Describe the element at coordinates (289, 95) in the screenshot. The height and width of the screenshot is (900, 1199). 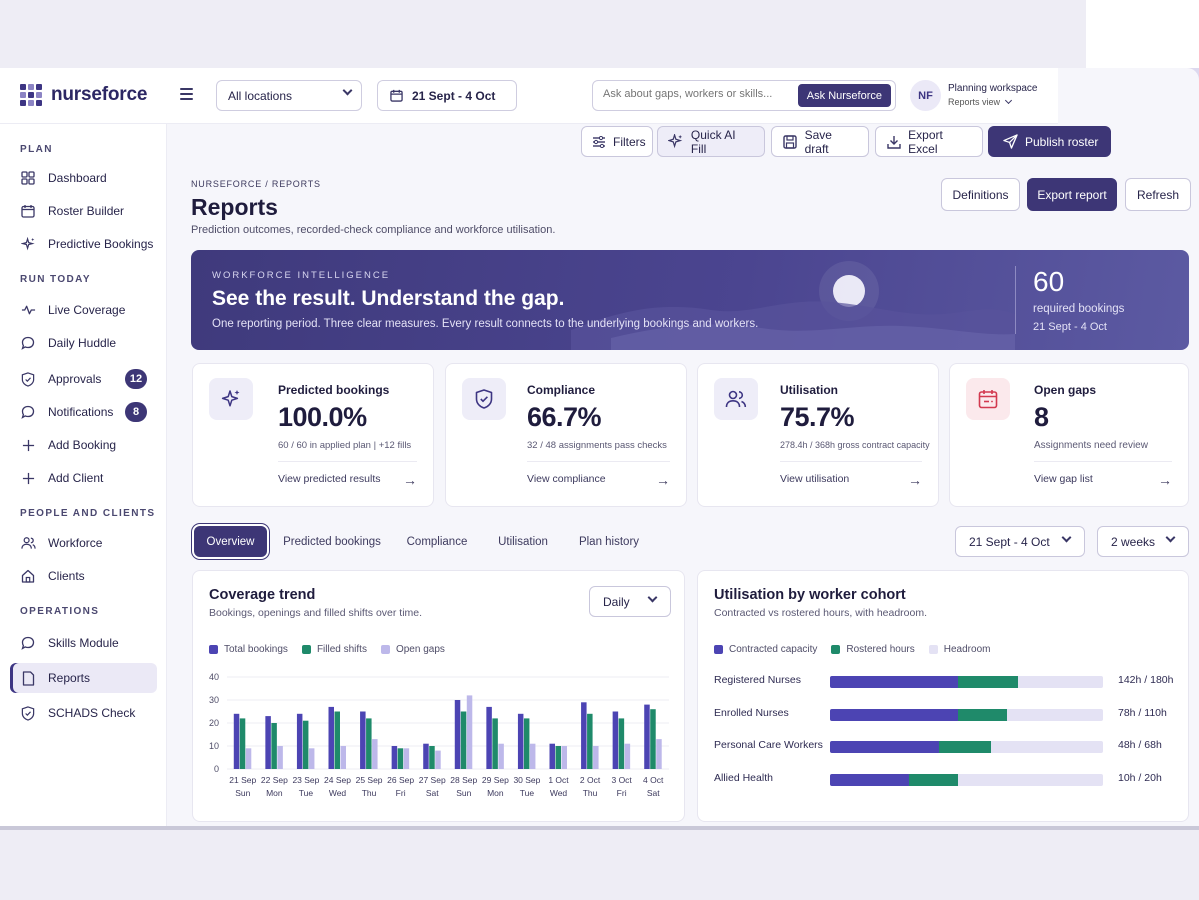
I see `location-select: All locations` at that location.